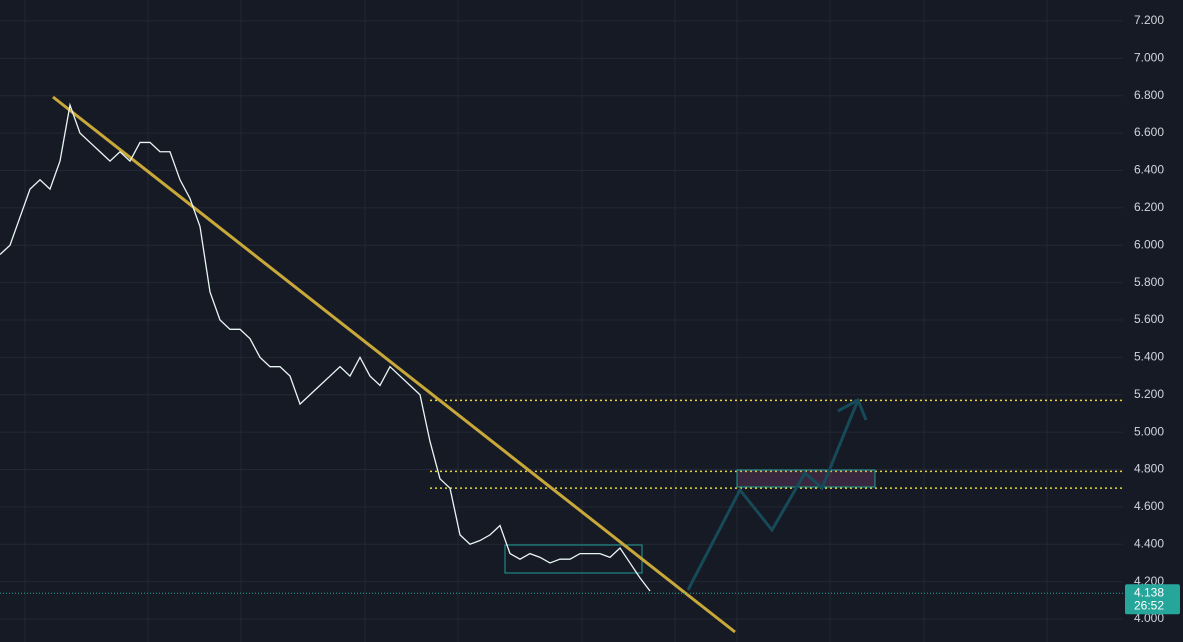 The width and height of the screenshot is (1183, 642). What do you see at coordinates (1149, 244) in the screenshot?
I see `y-tick-label: 6.000` at bounding box center [1149, 244].